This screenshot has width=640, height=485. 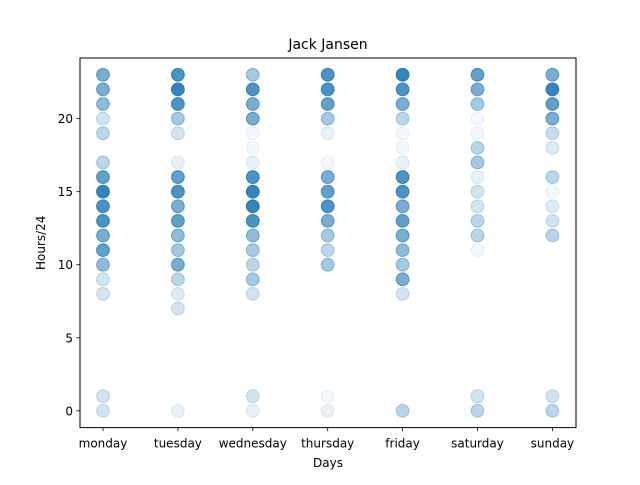 What do you see at coordinates (69, 338) in the screenshot?
I see `y-tick-label: 5` at bounding box center [69, 338].